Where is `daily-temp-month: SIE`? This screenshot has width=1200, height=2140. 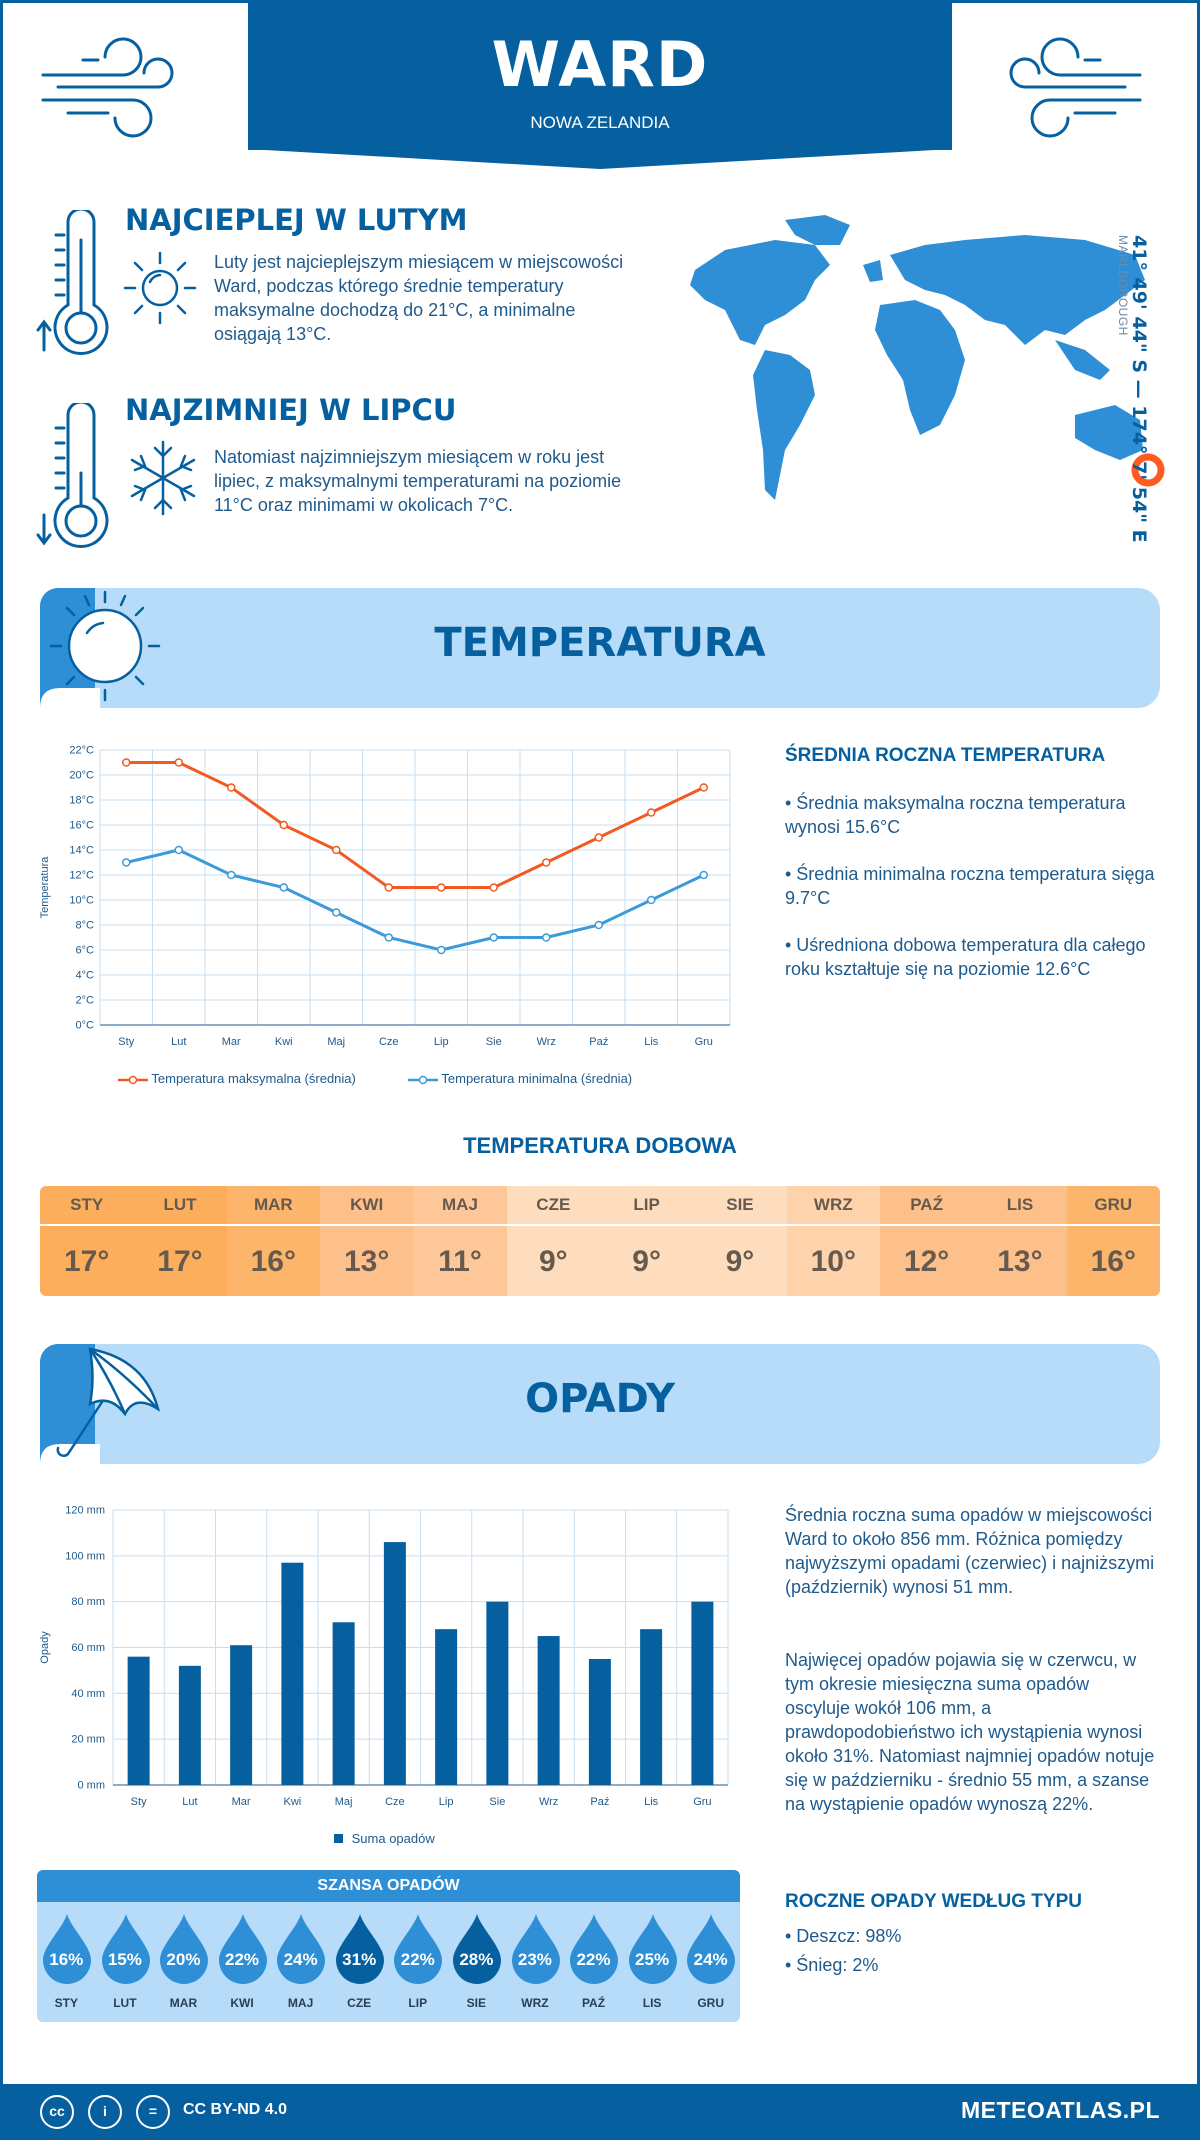 daily-temp-month: SIE is located at coordinates (740, 1204).